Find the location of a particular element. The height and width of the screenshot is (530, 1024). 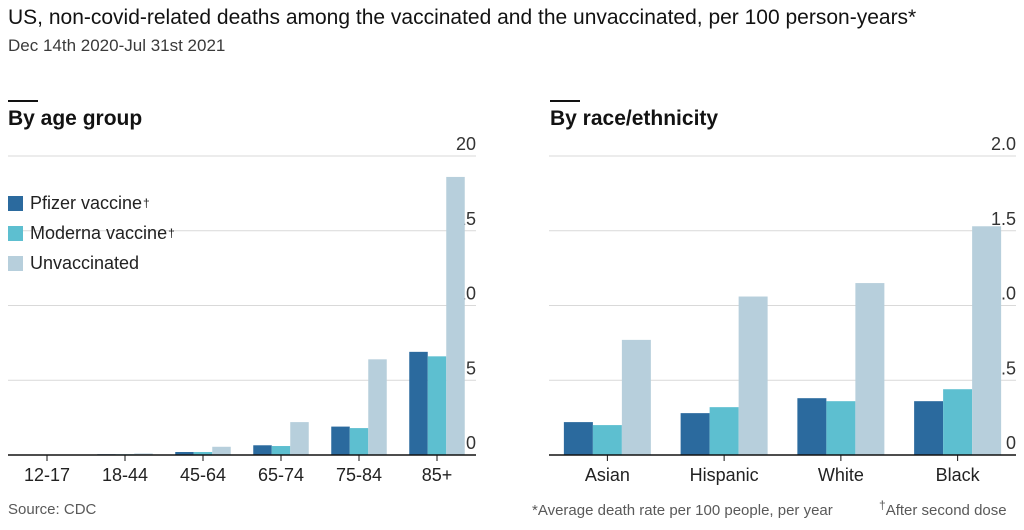

footnote-dose: †After second dose is located at coordinates (942, 509).